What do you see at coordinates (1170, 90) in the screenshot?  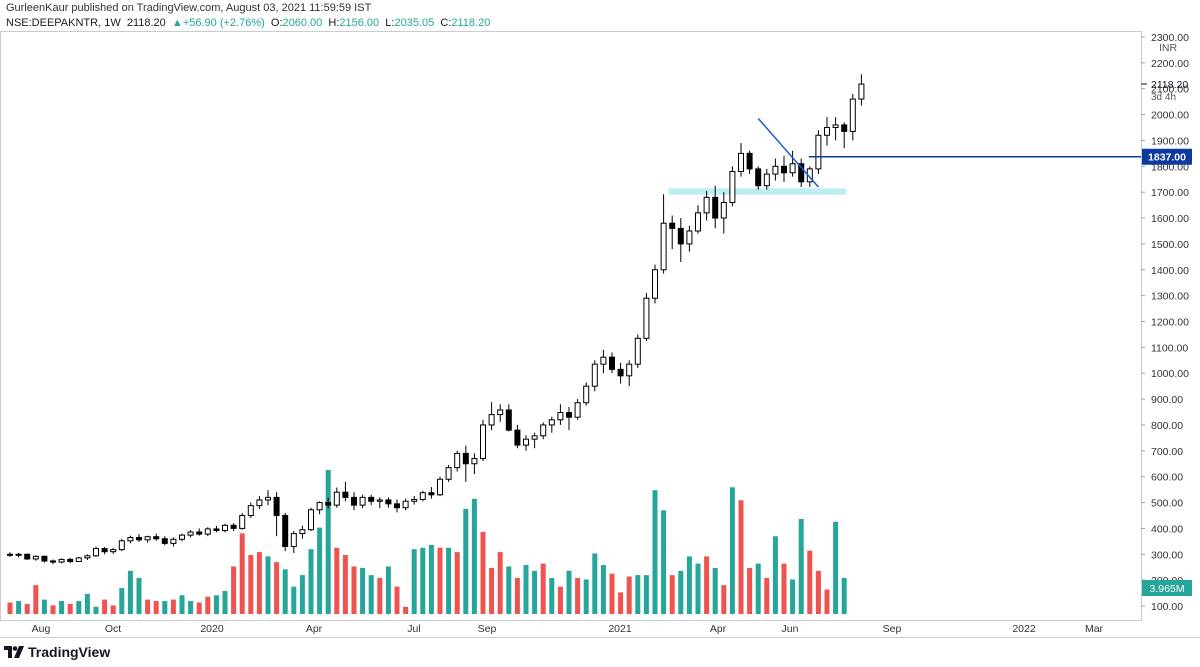 I see `price-tick-label: 2100.00` at bounding box center [1170, 90].